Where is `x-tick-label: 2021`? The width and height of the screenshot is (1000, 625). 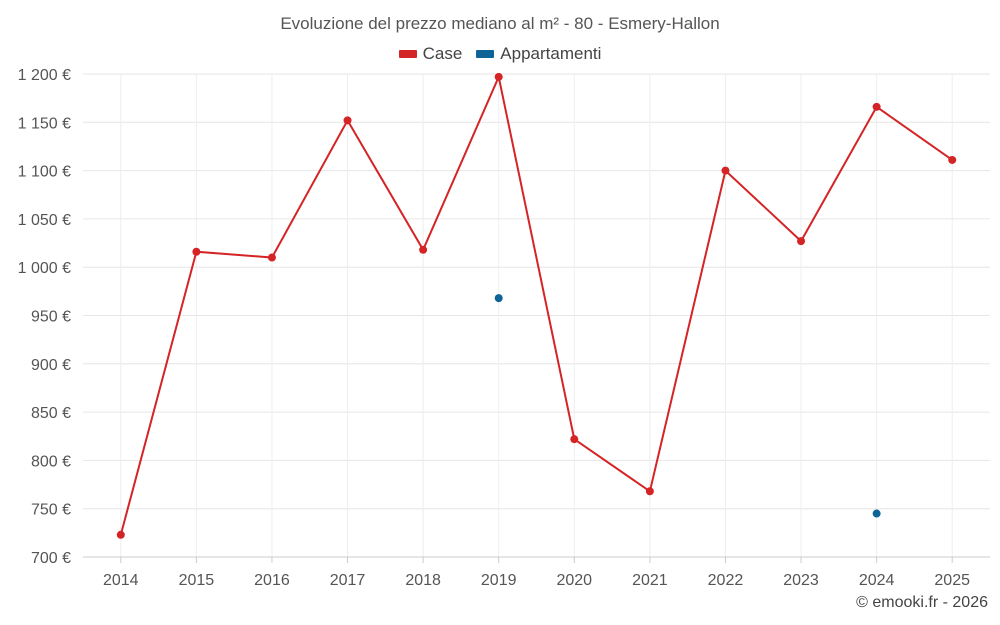 x-tick-label: 2021 is located at coordinates (650, 580).